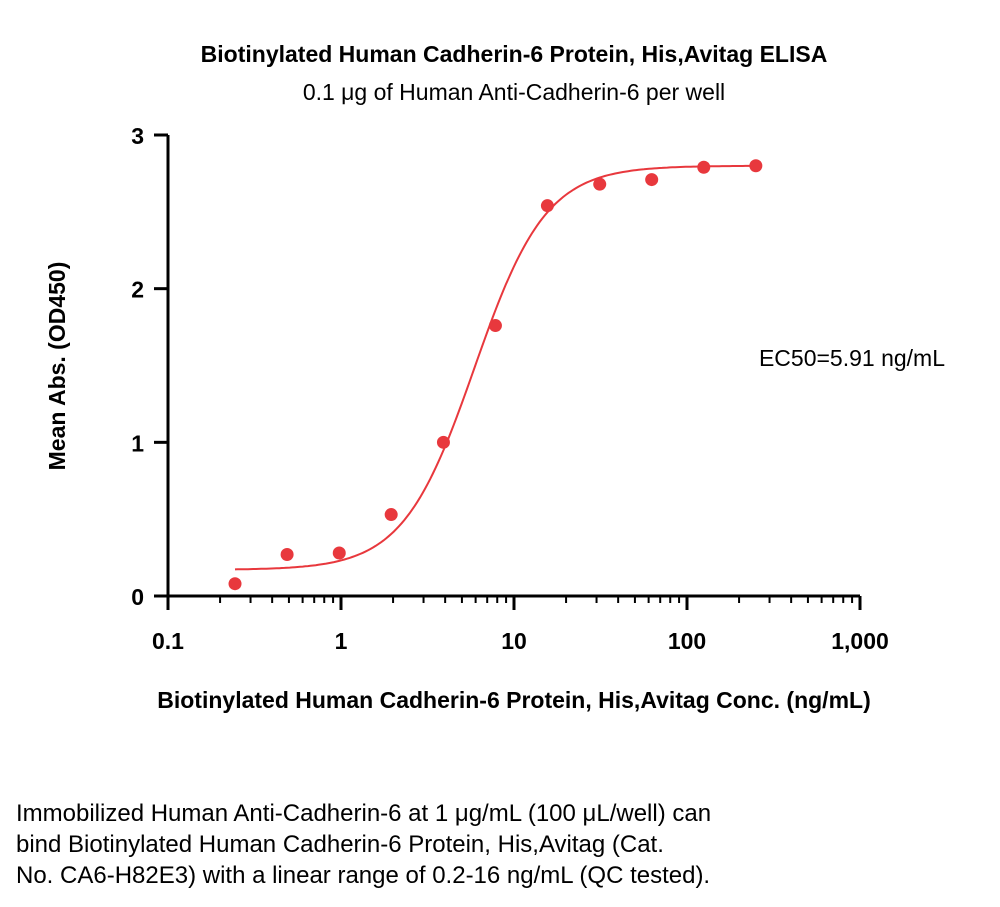  Describe the element at coordinates (57, 366) in the screenshot. I see `y-axis-label: Mean Abs. (OD450)` at that location.